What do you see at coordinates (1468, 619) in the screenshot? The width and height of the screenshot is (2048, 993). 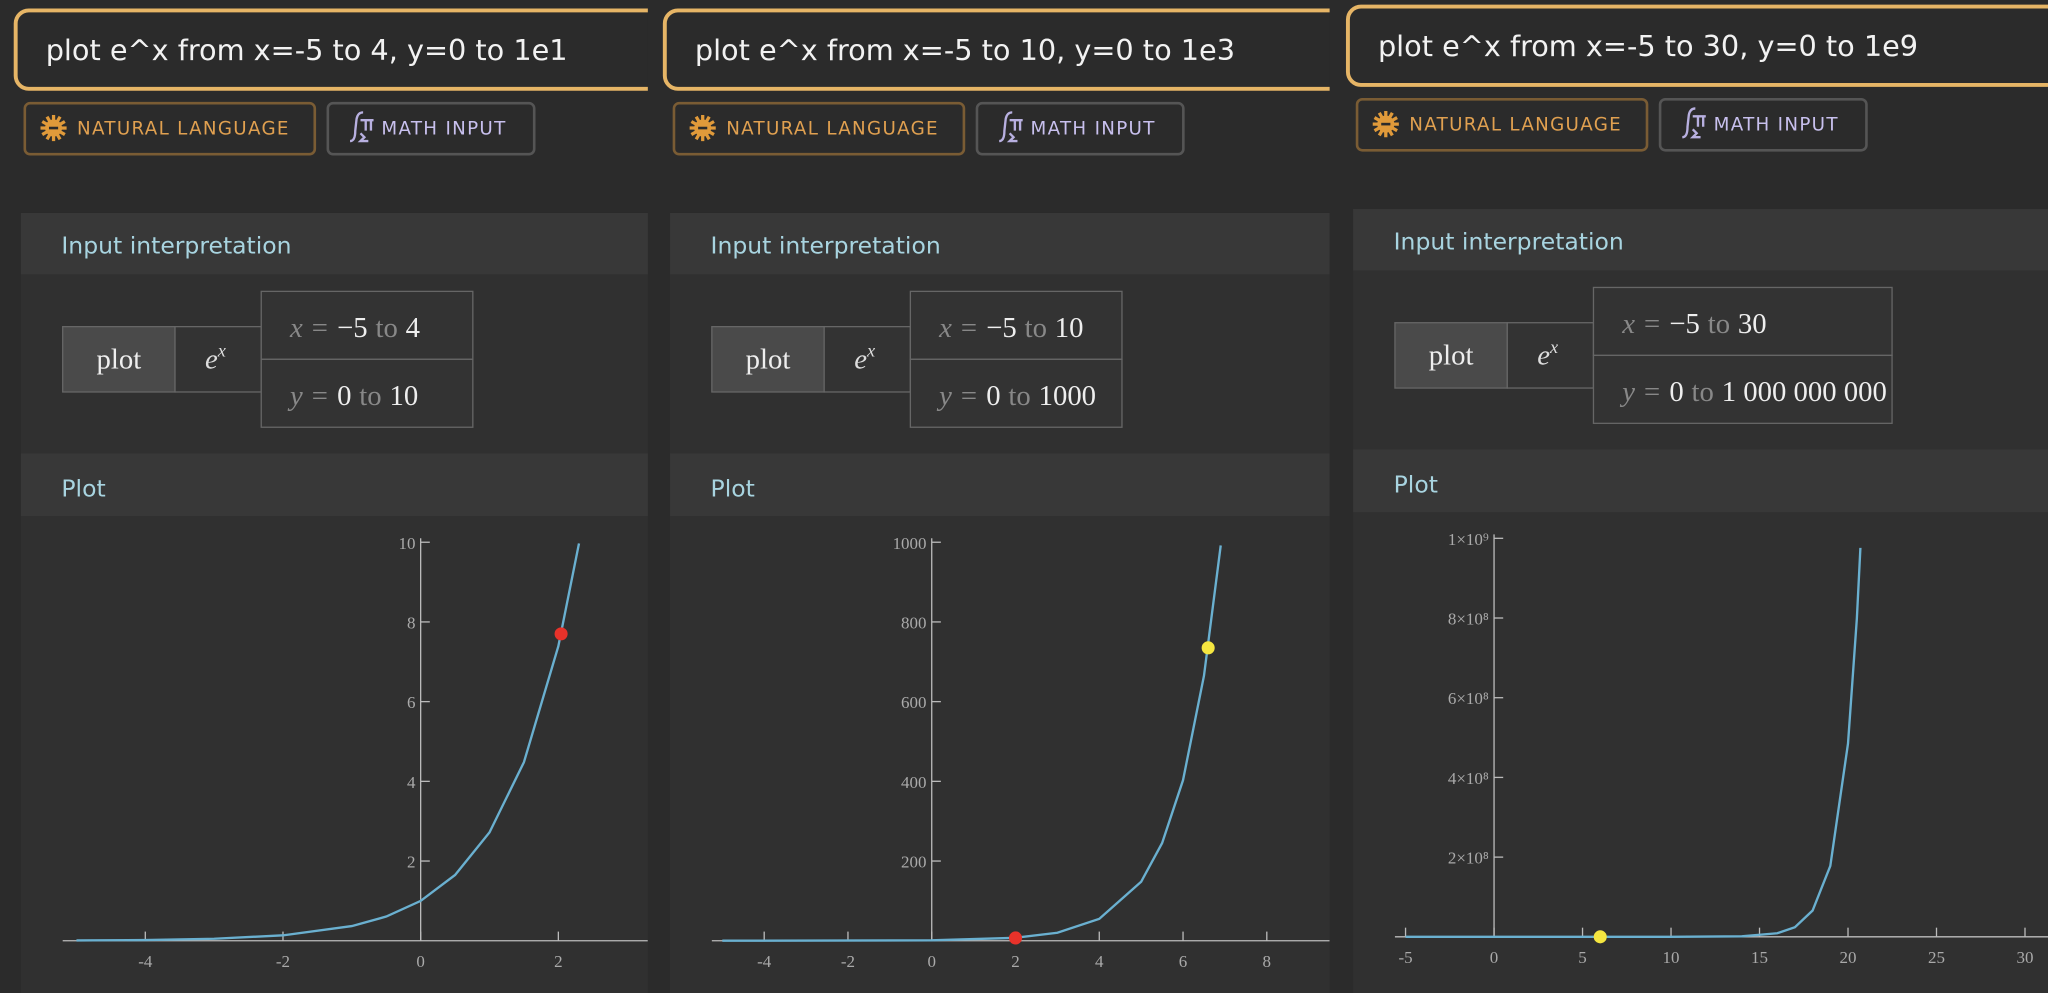 I see `y-tick-label: 8×10⁸` at bounding box center [1468, 619].